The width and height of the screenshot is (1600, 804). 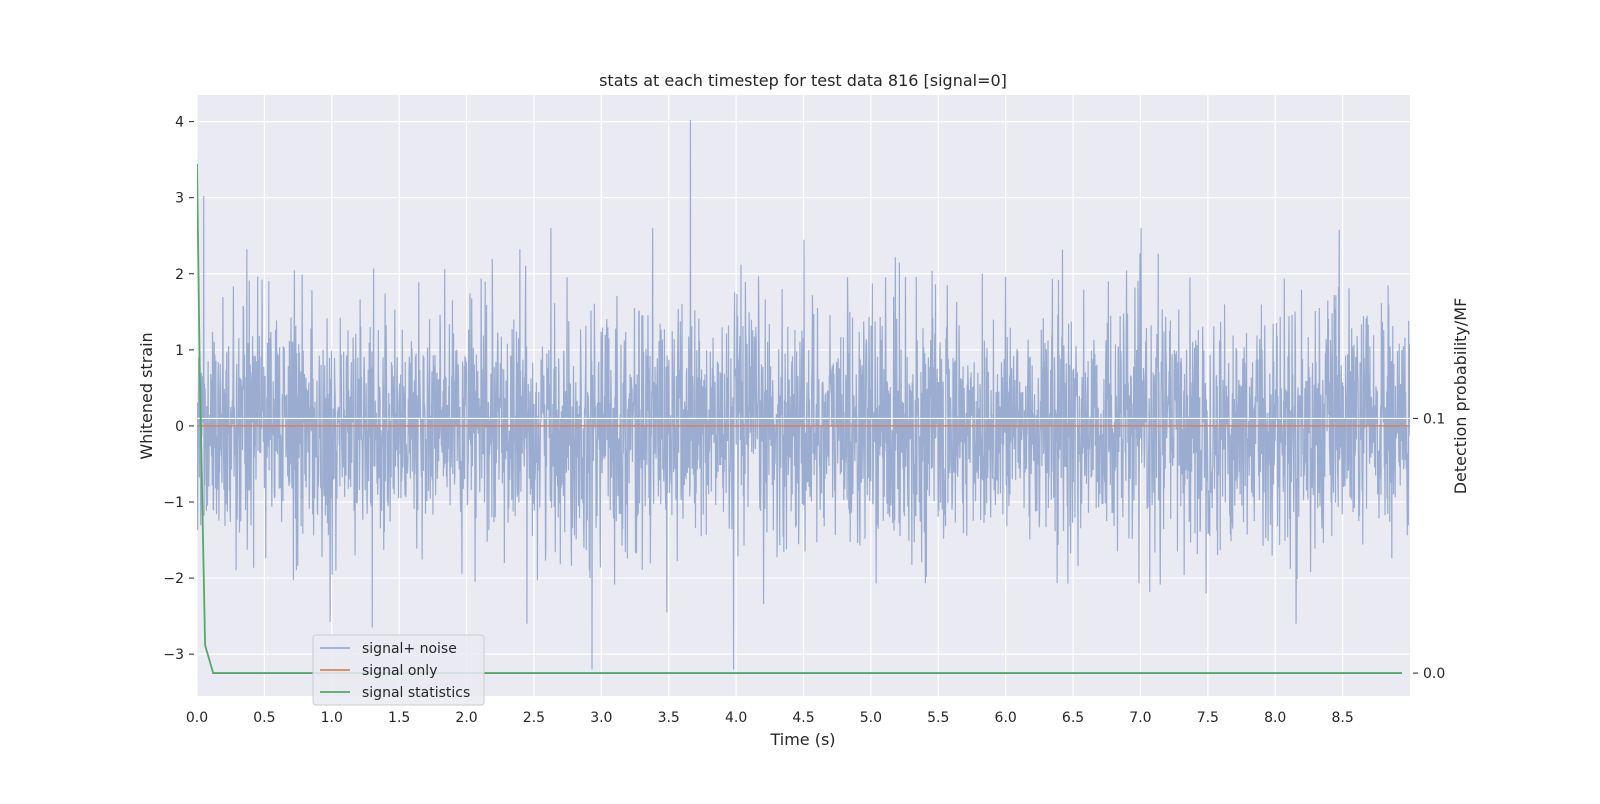 I want to click on y2-axis-label: Detection probability/MF, so click(x=1460, y=396).